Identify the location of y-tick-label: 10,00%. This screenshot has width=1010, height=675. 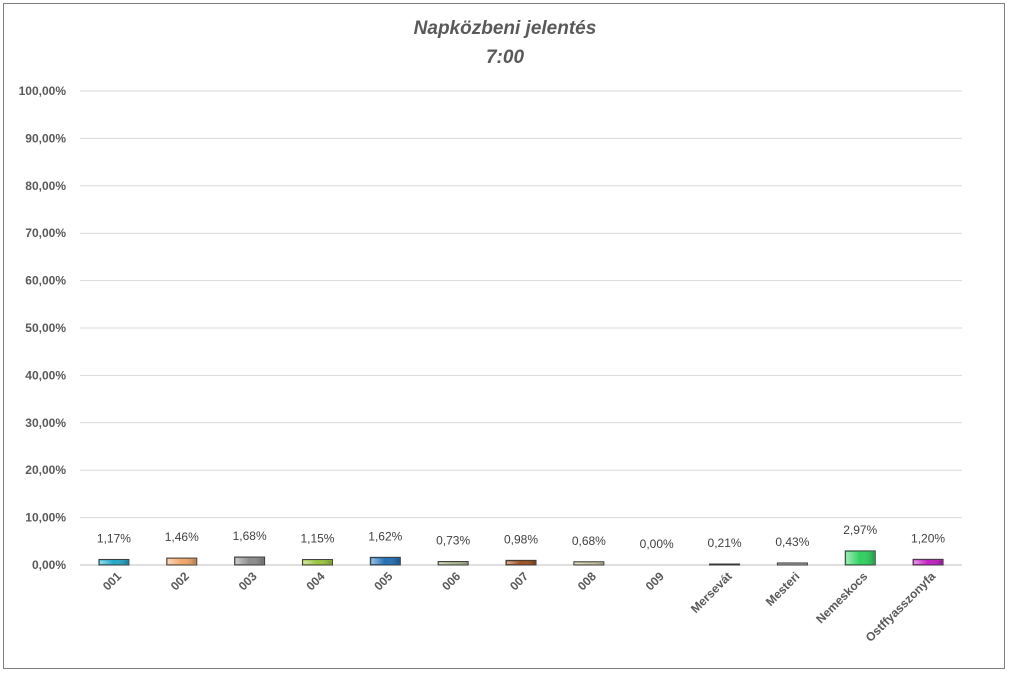
(45, 518).